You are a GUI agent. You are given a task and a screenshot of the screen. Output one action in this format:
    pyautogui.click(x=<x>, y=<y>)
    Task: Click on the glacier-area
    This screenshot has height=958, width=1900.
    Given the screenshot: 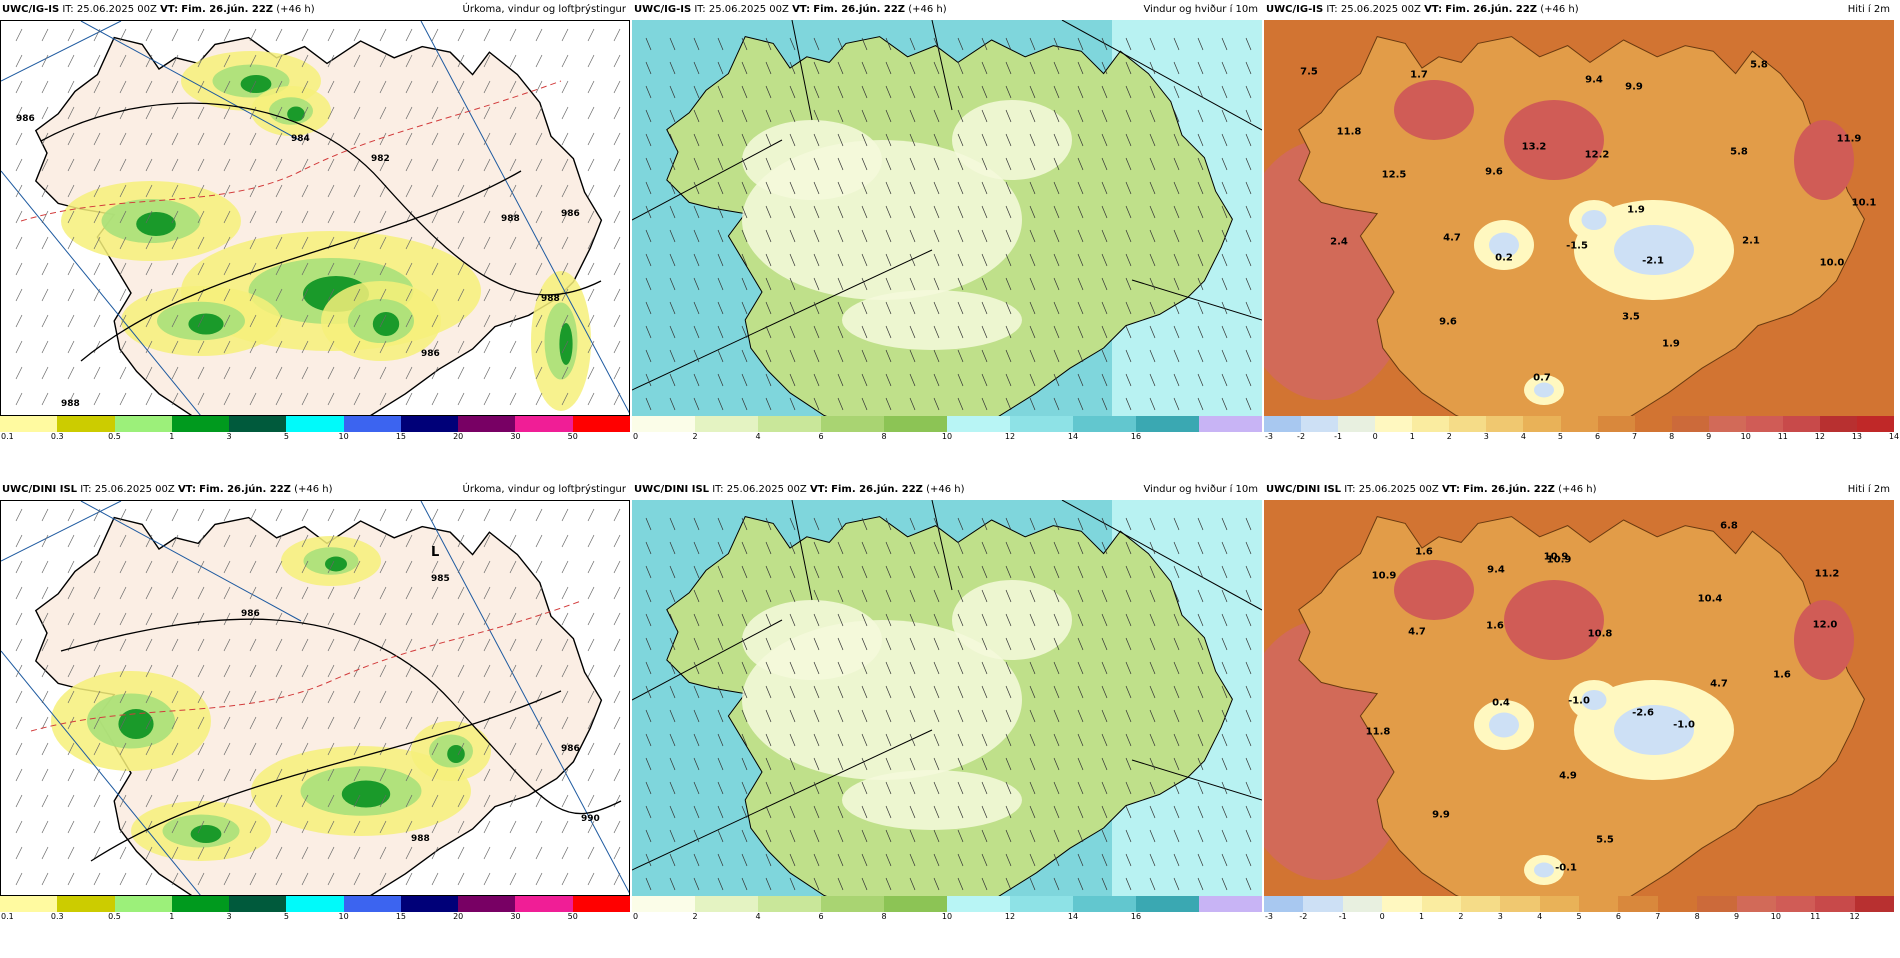 What is the action you would take?
    pyautogui.click(x=1654, y=250)
    